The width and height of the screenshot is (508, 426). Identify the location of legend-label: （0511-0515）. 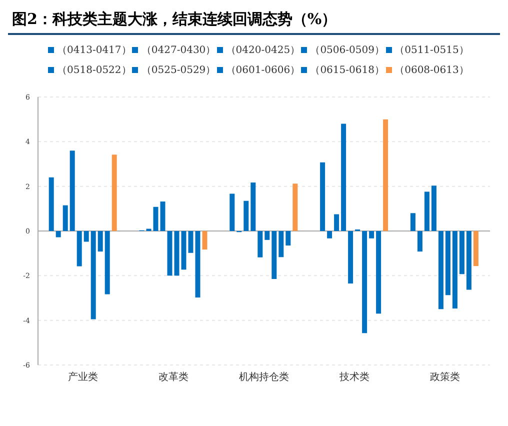
(431, 50).